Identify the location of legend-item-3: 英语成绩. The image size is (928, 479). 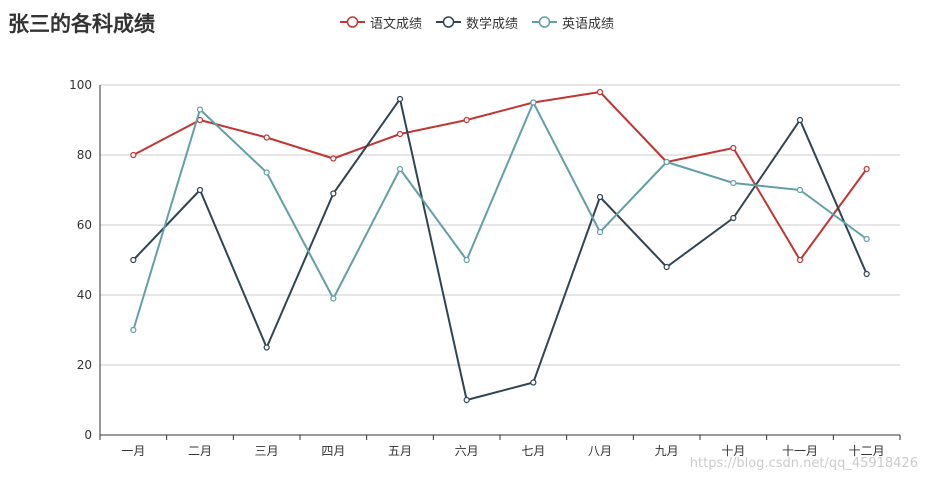
(573, 22).